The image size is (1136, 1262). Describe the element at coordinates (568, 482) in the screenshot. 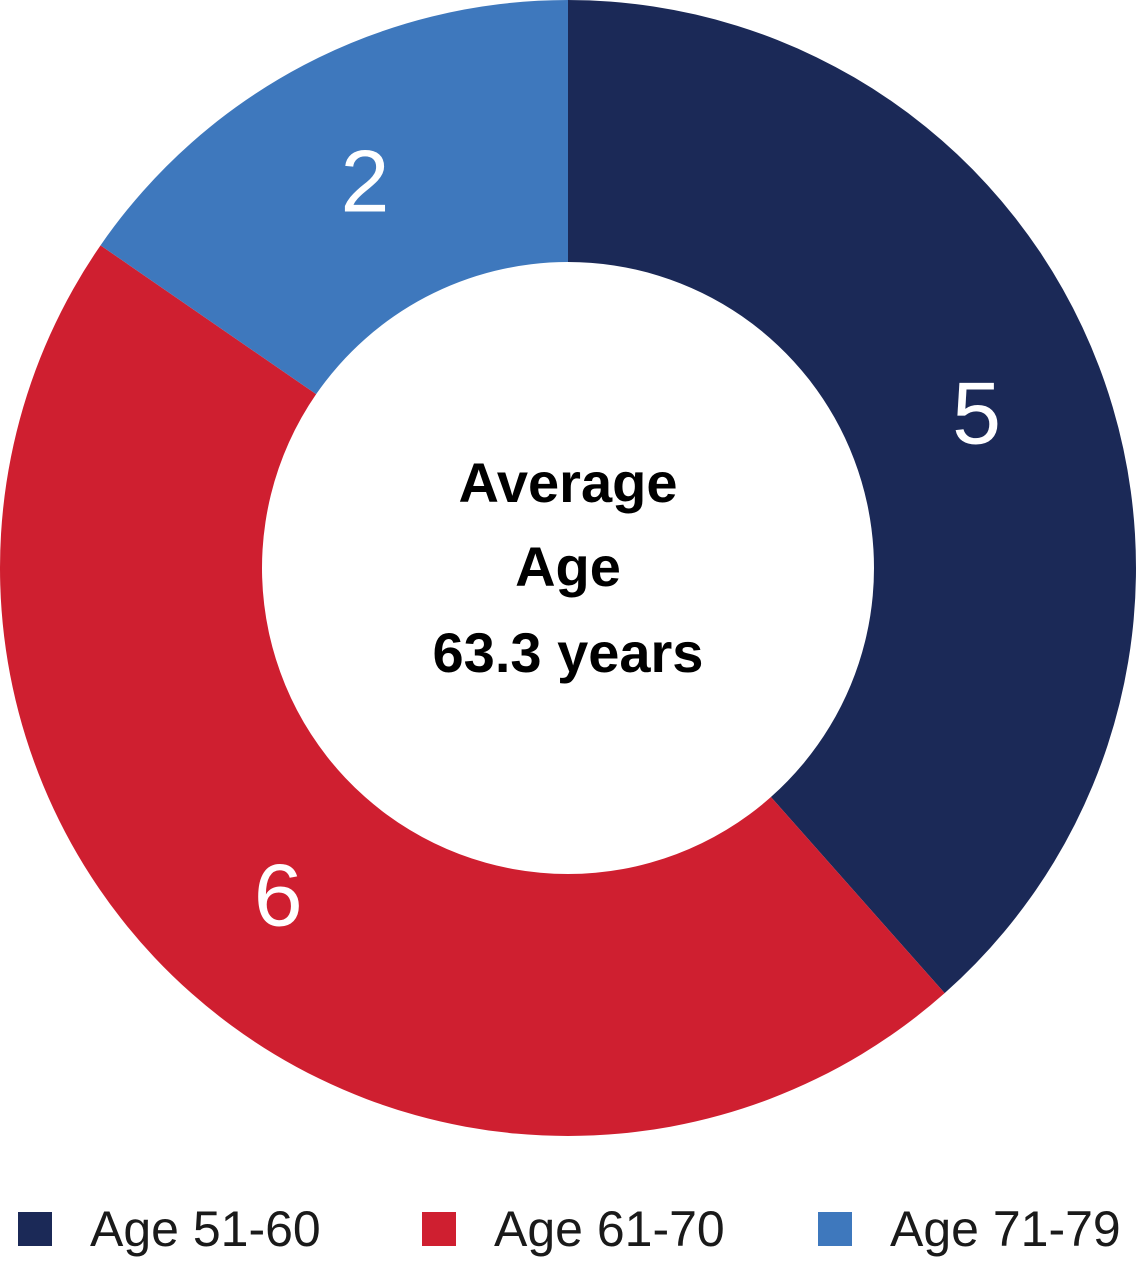

I see `center-label-line-1: Average` at that location.